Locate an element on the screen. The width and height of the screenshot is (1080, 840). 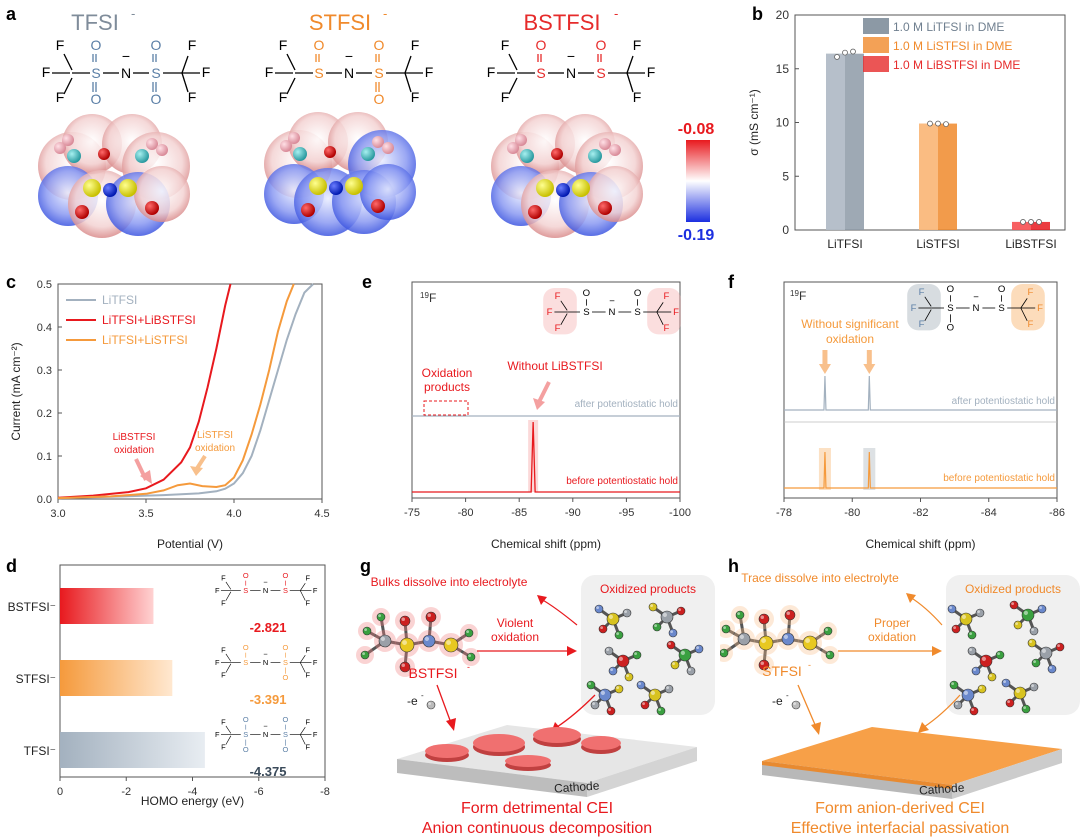
colorbar-bottom-label: -0.19 is located at coordinates (696, 235).